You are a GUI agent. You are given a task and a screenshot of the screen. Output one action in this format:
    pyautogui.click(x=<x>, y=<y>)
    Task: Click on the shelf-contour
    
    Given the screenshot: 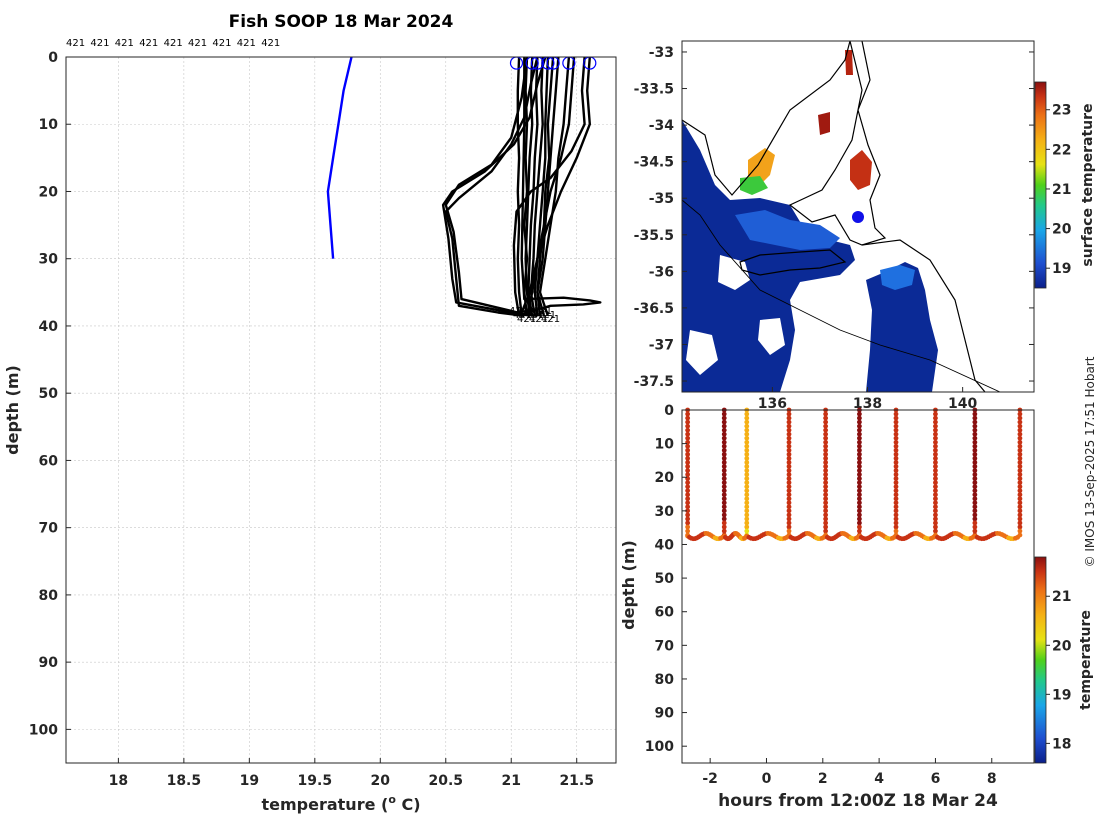 What is the action you would take?
    pyautogui.click(x=841, y=295)
    